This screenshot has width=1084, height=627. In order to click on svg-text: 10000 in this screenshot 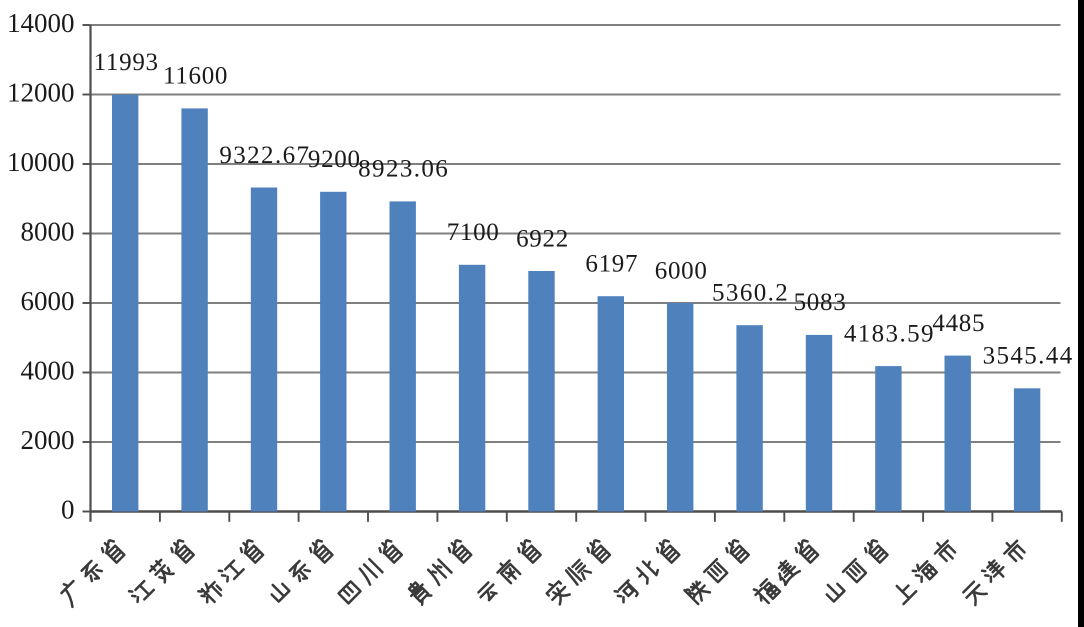, I will do `click(41, 162)`.